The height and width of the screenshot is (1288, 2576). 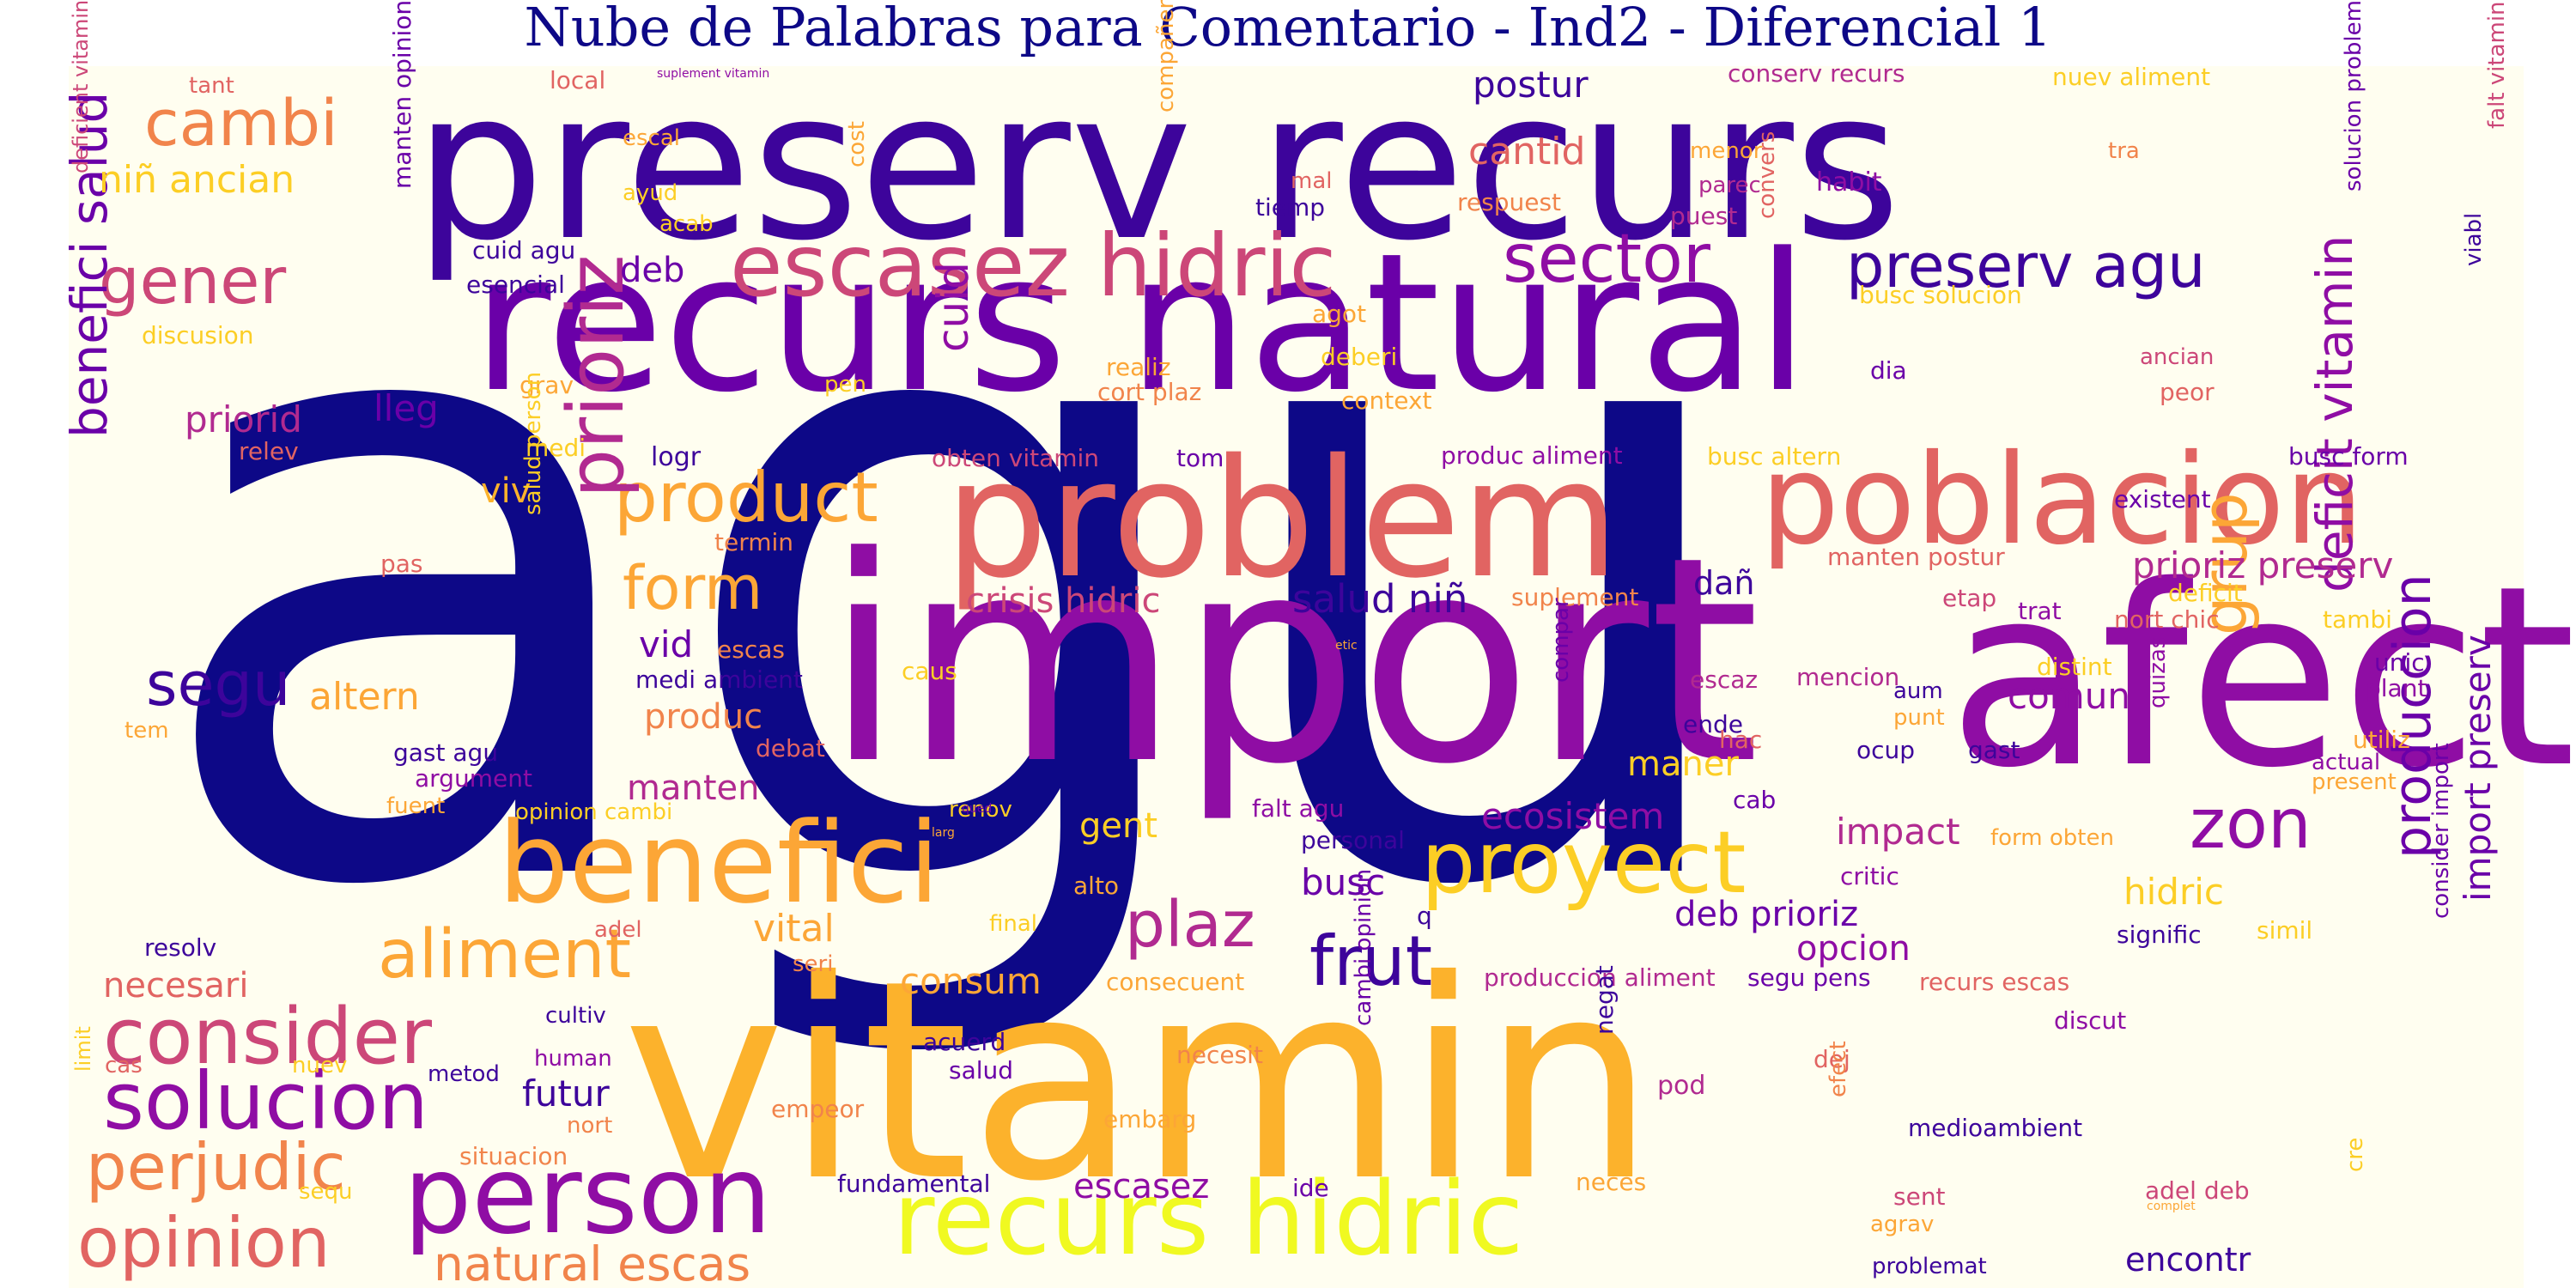 I want to click on word-nuev-aliment: nuev aliment, so click(x=2131, y=77).